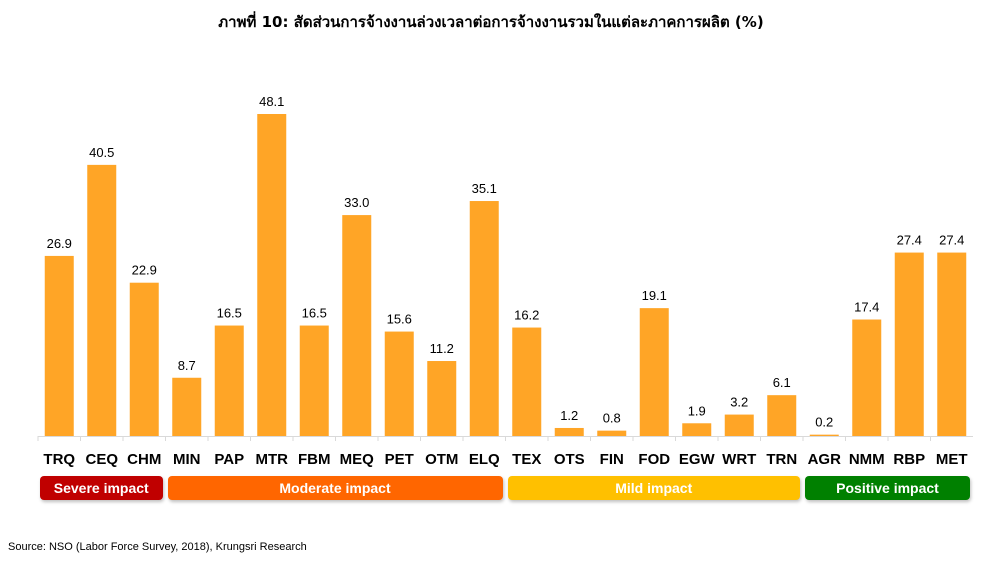 The width and height of the screenshot is (982, 565). What do you see at coordinates (739, 402) in the screenshot?
I see `data-label-WRT: 3.2` at bounding box center [739, 402].